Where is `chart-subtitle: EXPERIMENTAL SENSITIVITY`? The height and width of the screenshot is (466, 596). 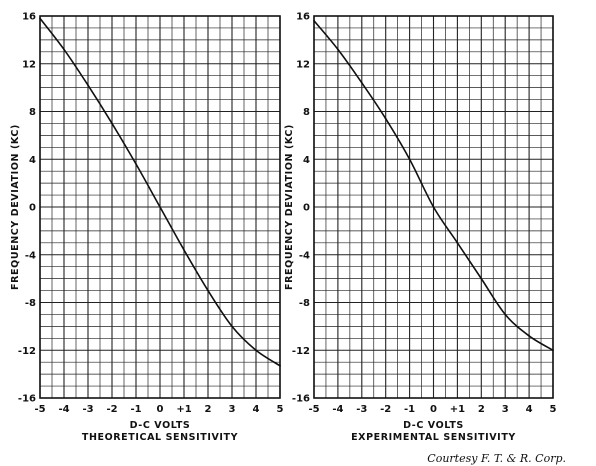 chart-subtitle: EXPERIMENTAL SENSITIVITY is located at coordinates (433, 437).